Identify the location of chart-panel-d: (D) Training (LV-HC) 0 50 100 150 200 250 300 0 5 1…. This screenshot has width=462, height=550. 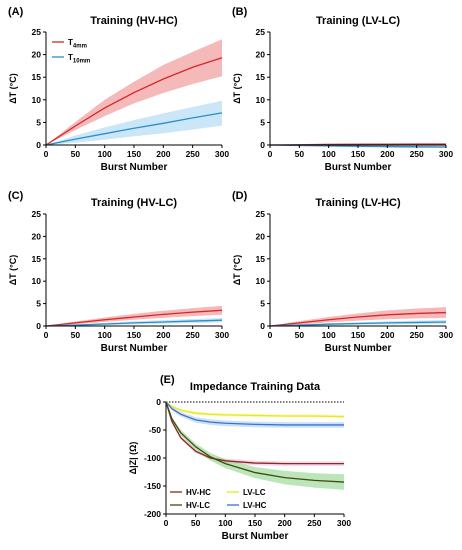
(342, 272).